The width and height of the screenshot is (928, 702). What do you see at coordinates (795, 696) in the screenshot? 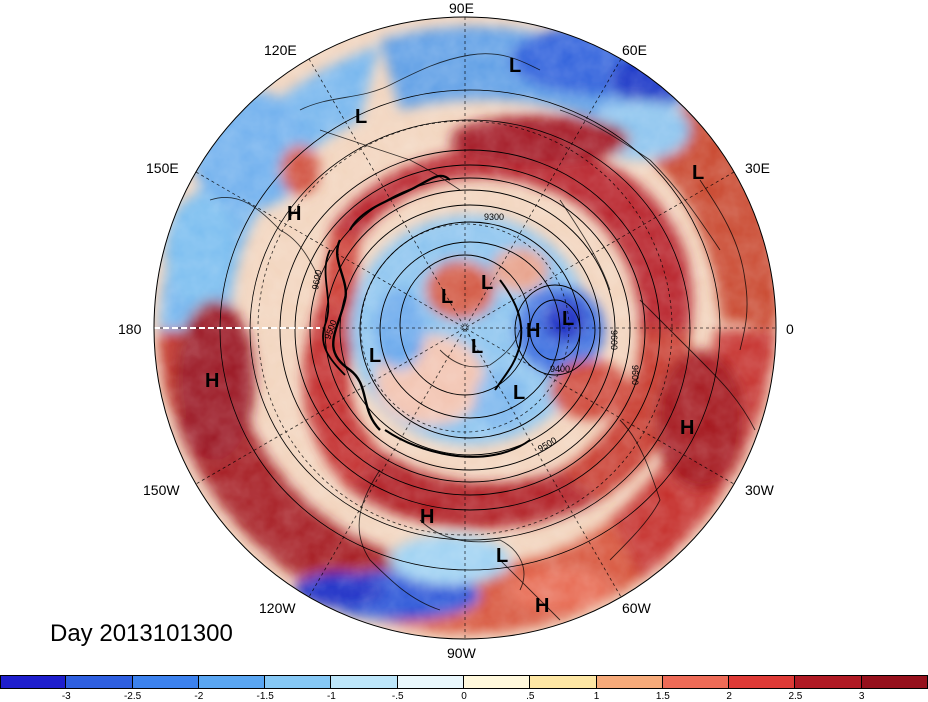
I see `colorbar-tick-label: 2.5` at bounding box center [795, 696].